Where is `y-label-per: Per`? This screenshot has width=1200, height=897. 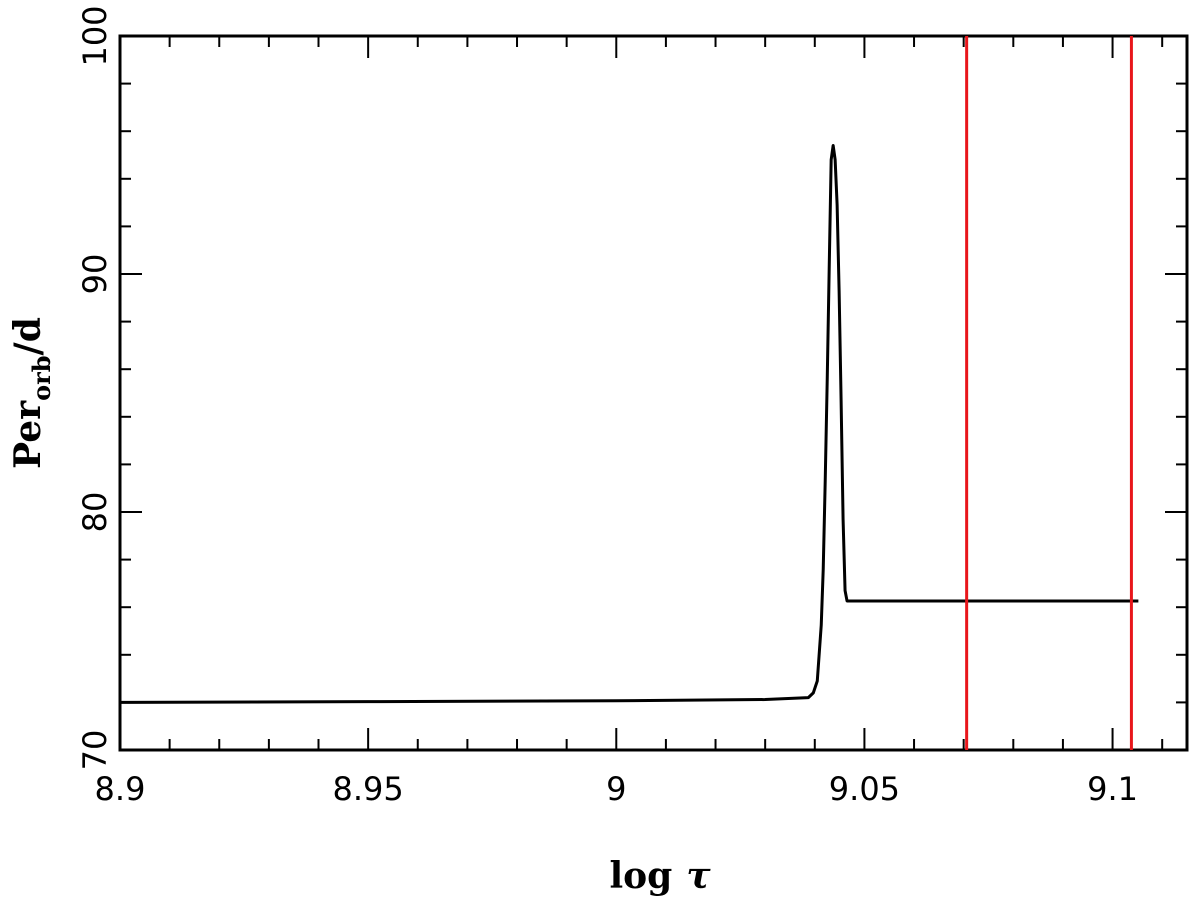
y-label-per: Per is located at coordinates (28, 434).